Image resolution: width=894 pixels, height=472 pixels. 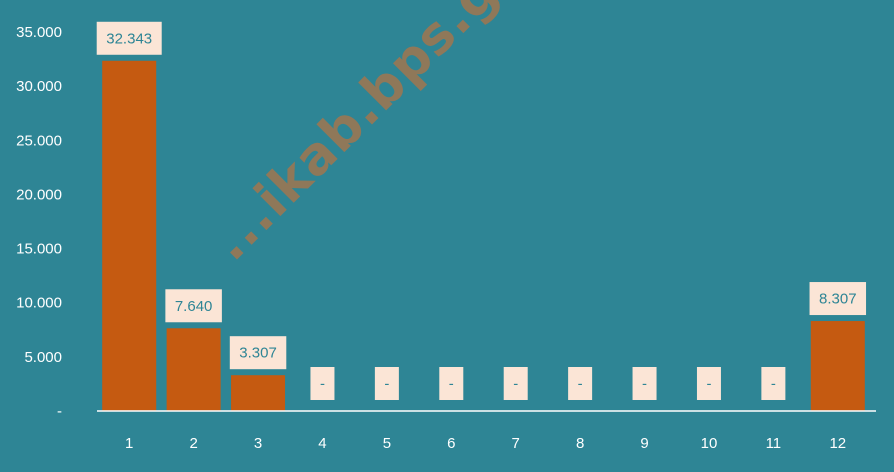 I want to click on x-tick-label: 6, so click(x=451, y=443).